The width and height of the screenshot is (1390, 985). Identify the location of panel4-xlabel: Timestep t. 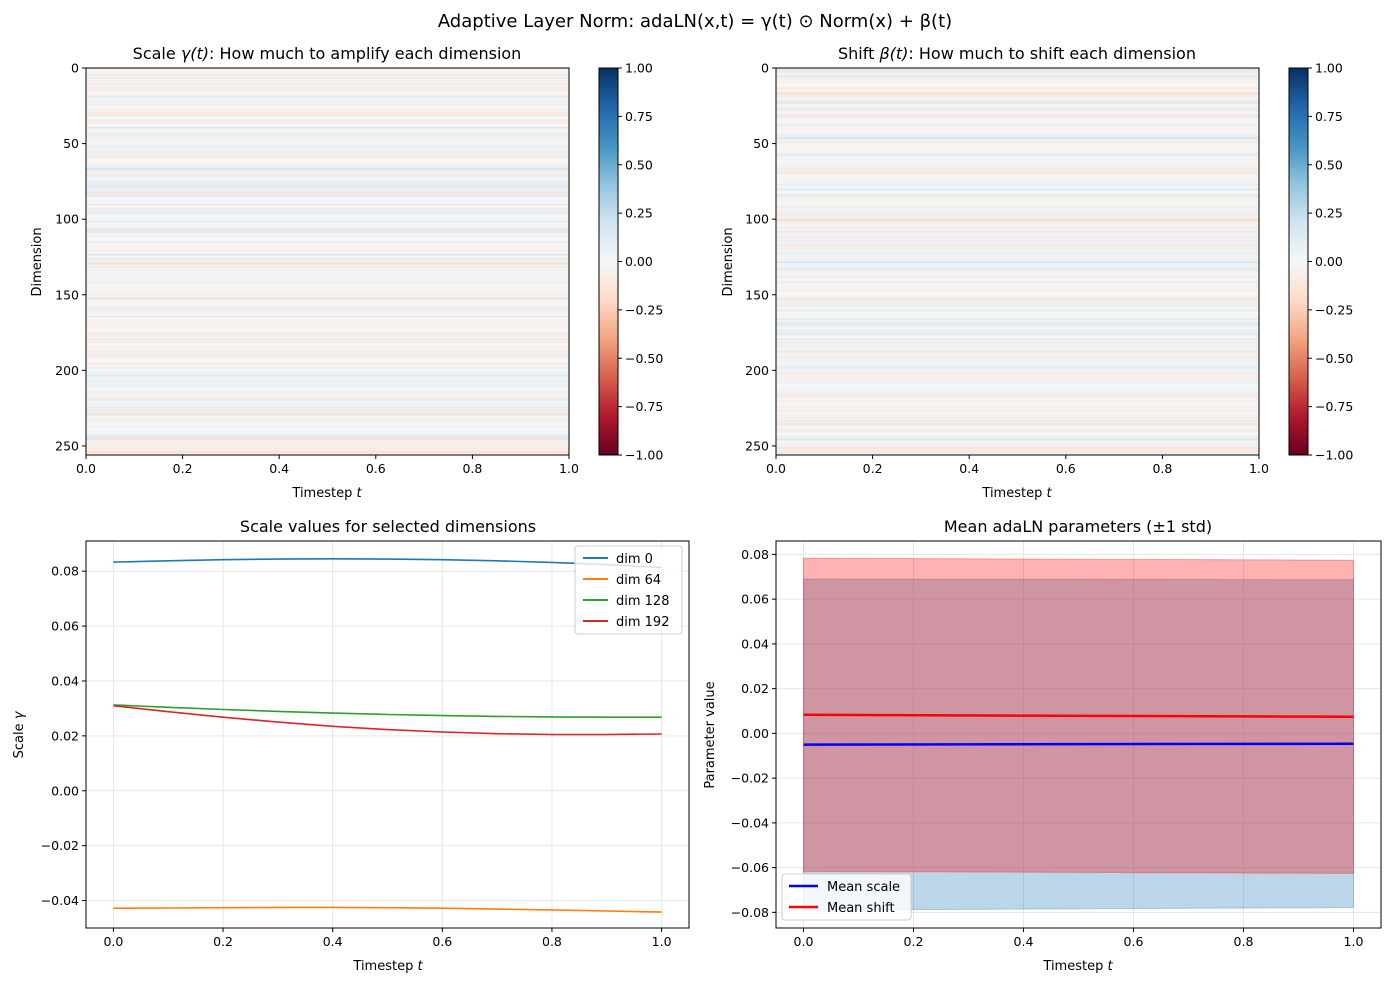
(1077, 966).